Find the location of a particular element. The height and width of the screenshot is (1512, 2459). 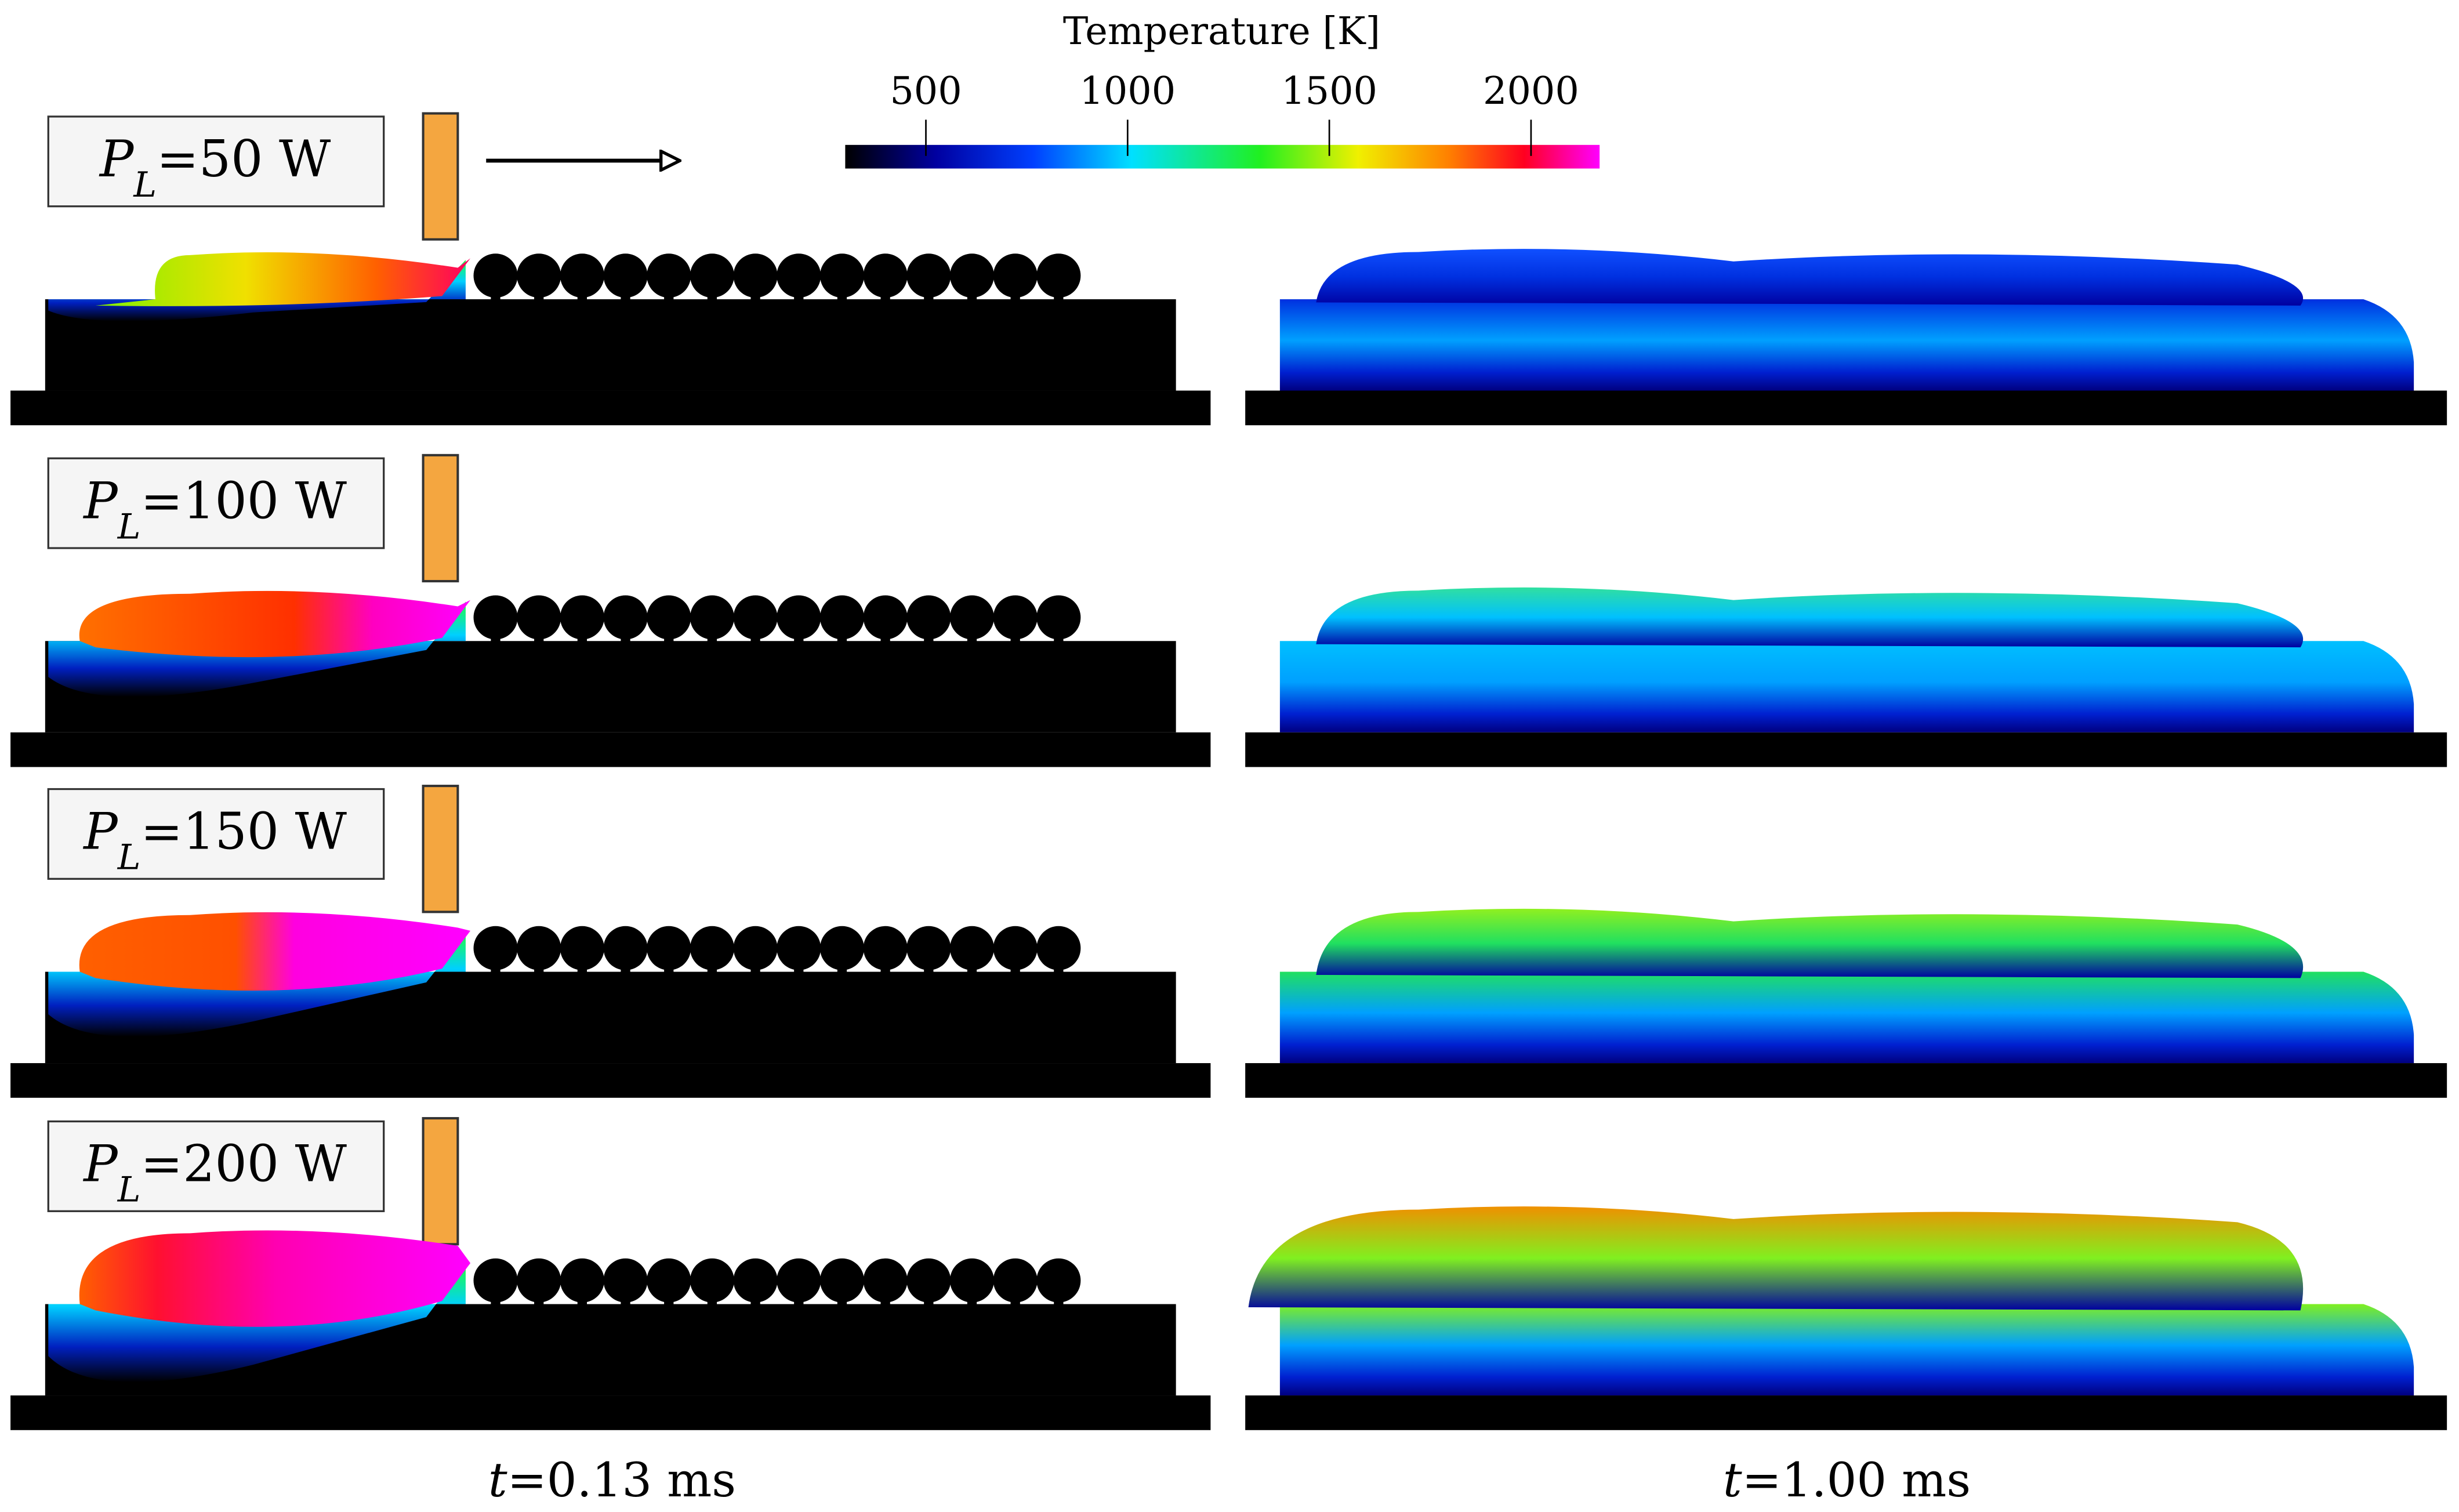

power-value: =150 W is located at coordinates (243, 832).